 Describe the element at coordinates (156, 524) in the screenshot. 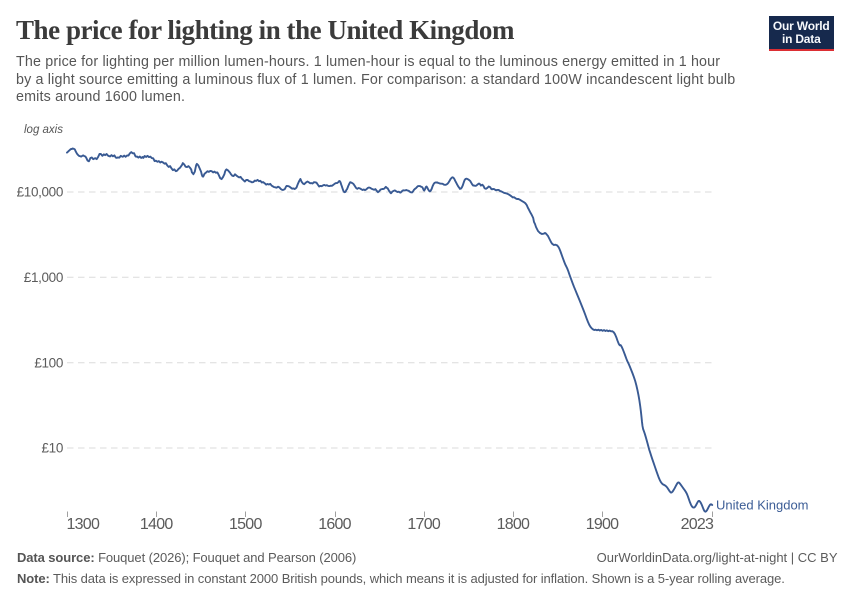

I see `svg-text: 1400` at that location.